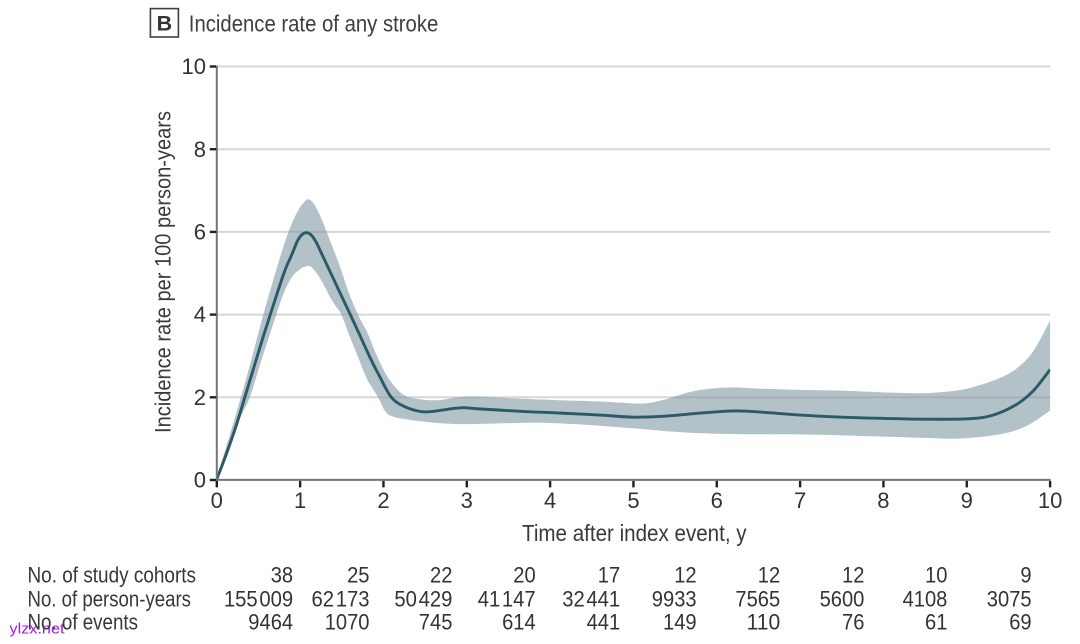 The width and height of the screenshot is (1080, 644). What do you see at coordinates (436, 622) in the screenshot?
I see `svg-text: 745` at bounding box center [436, 622].